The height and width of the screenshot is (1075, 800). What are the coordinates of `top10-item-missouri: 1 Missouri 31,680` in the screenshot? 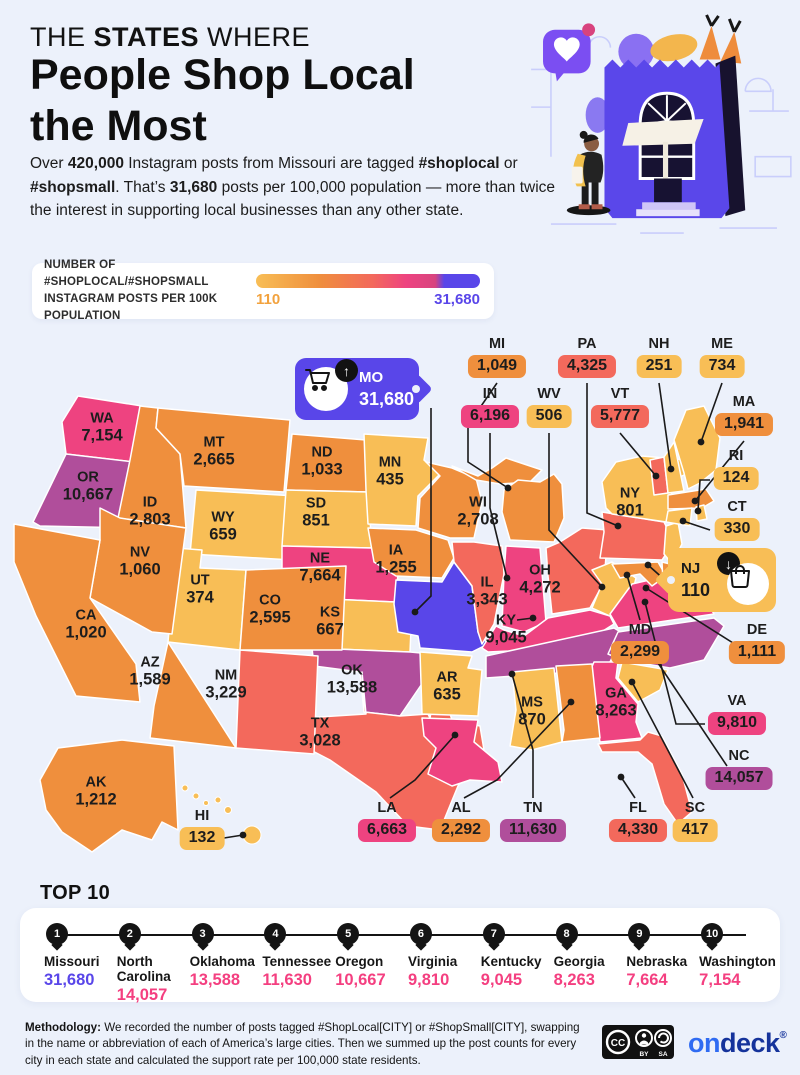 It's located at (78, 964).